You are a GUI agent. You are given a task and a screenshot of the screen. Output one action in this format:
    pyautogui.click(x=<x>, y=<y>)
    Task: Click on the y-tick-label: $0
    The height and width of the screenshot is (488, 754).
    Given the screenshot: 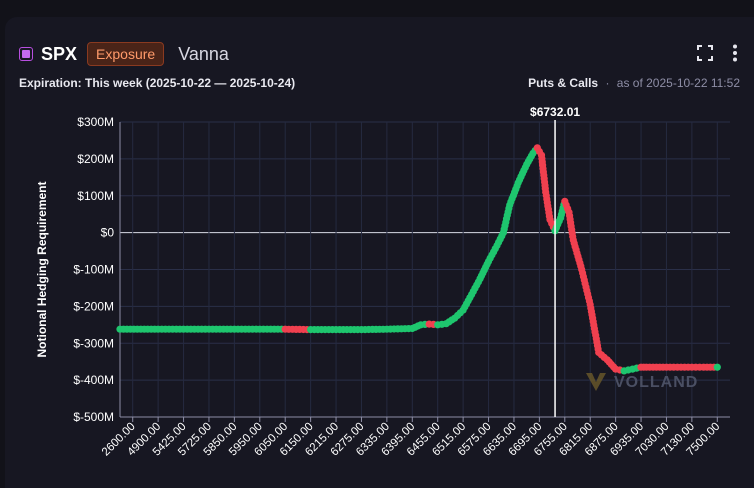 What is the action you would take?
    pyautogui.click(x=108, y=233)
    